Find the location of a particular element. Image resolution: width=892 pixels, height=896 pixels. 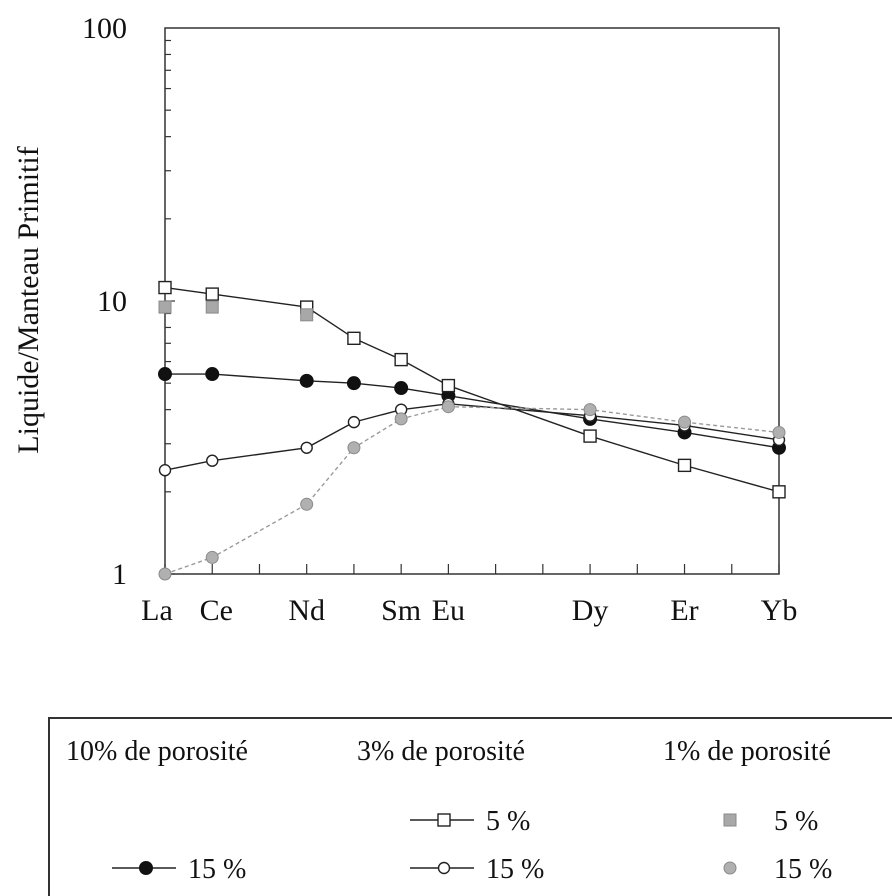

legend-group-title: 10% de porosité is located at coordinates (157, 751).